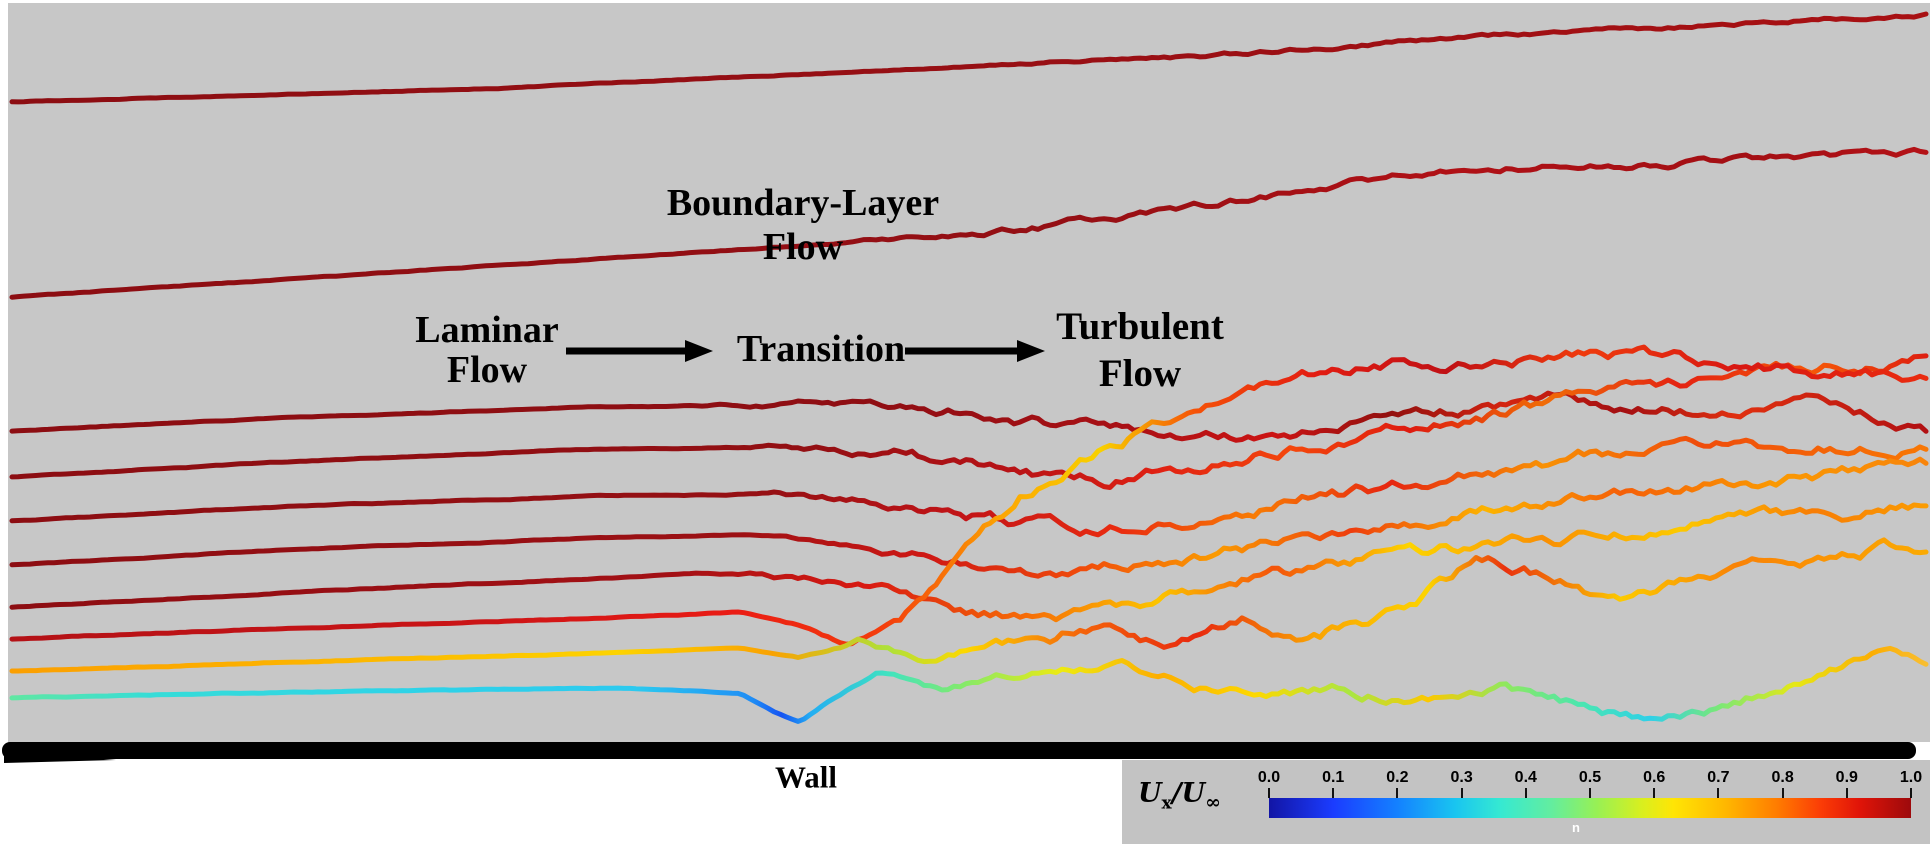  What do you see at coordinates (1269, 777) in the screenshot?
I see `colorbar-tick-label: 0.0` at bounding box center [1269, 777].